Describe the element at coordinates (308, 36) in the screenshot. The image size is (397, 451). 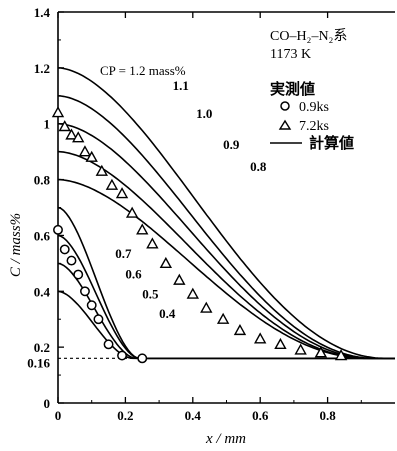
I see `legend-system-label: CO–H₂–N₂系` at that location.